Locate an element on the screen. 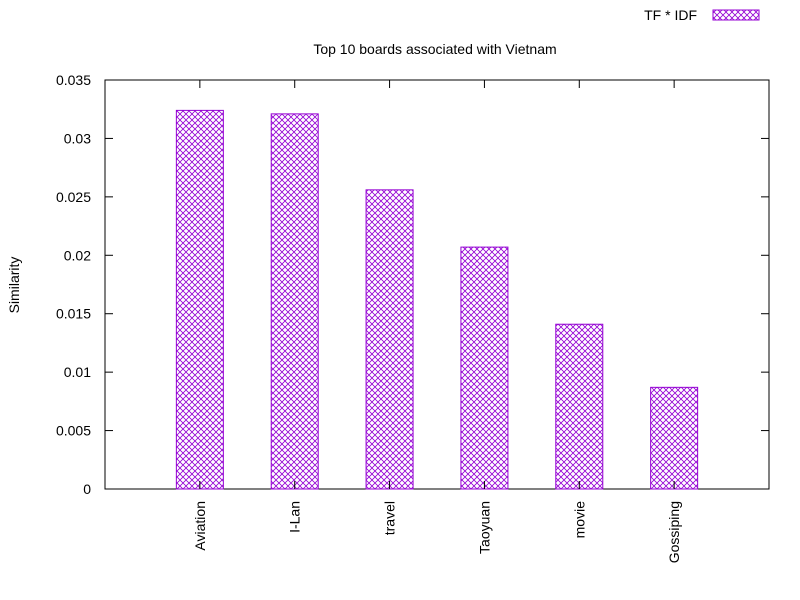 Image resolution: width=800 pixels, height=600 pixels. chart-title: Top 10 boards associated with Vietnam is located at coordinates (434, 49).